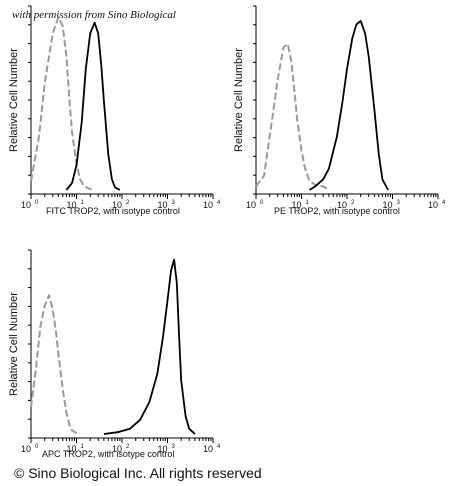  Describe the element at coordinates (108, 454) in the screenshot. I see `x-axis-label: APC TROP2, with isotype control` at that location.